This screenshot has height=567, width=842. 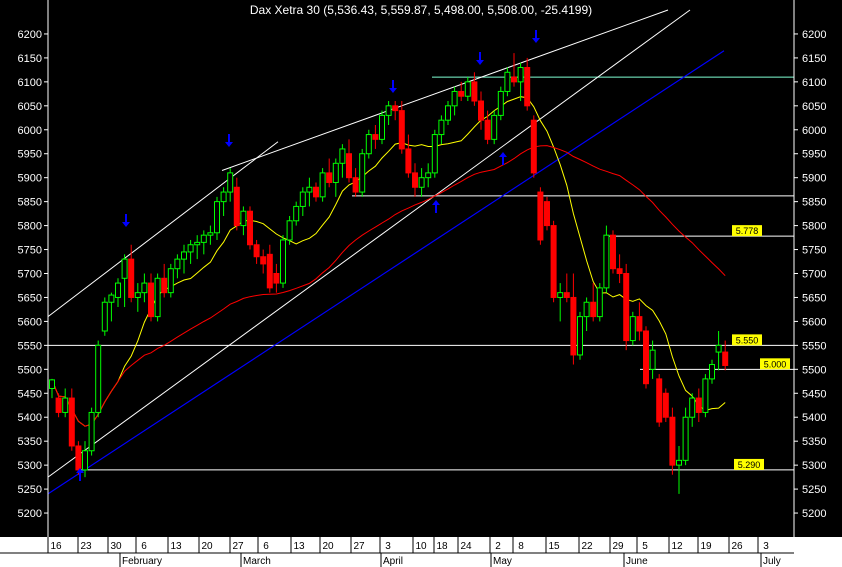 What do you see at coordinates (502, 561) in the screenshot?
I see `x-month-label: May` at bounding box center [502, 561].